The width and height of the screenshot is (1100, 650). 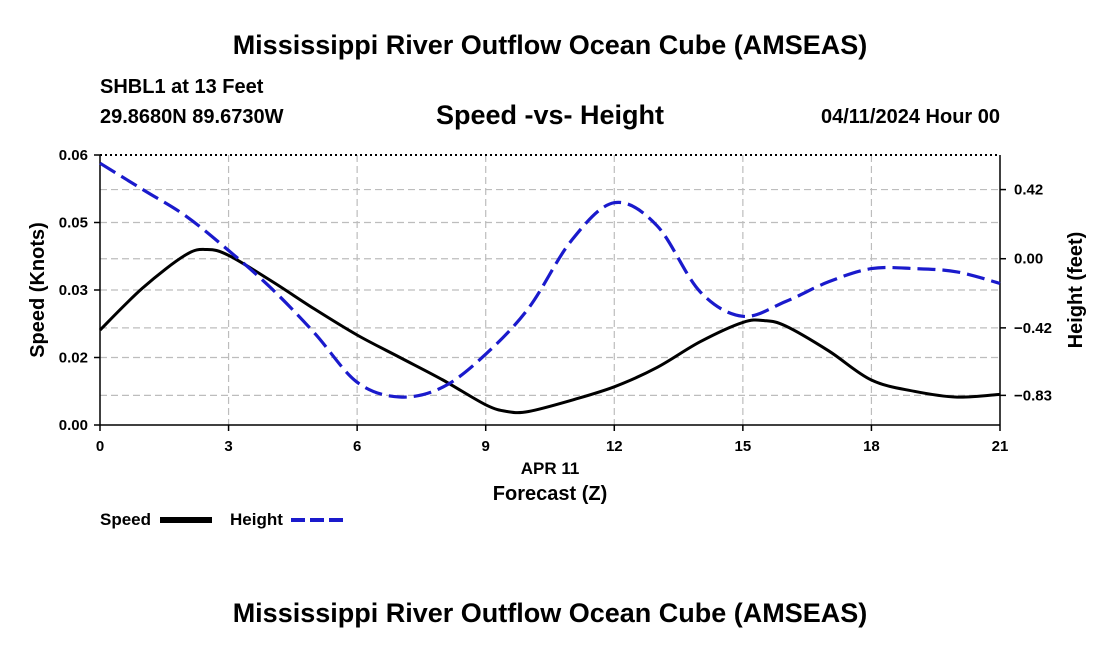 What do you see at coordinates (192, 117) in the screenshot?
I see `station-coordinates: 29.8680N 89.6730W` at bounding box center [192, 117].